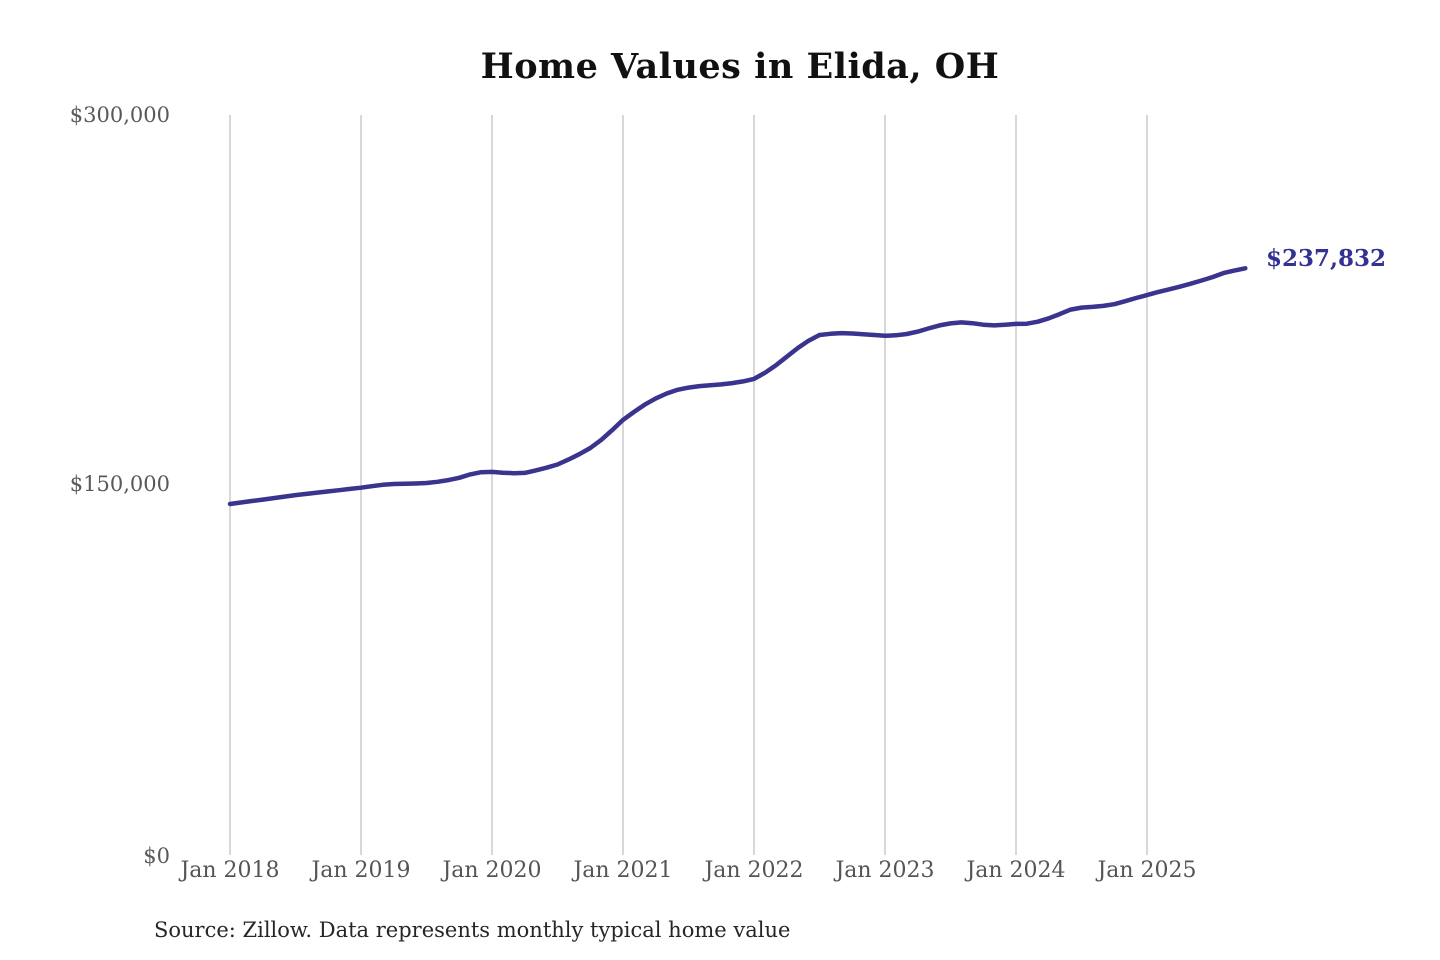 Image resolution: width=1440 pixels, height=960 pixels. Describe the element at coordinates (230, 870) in the screenshot. I see `x-tick-label-jan-2018: Jan 2018` at that location.